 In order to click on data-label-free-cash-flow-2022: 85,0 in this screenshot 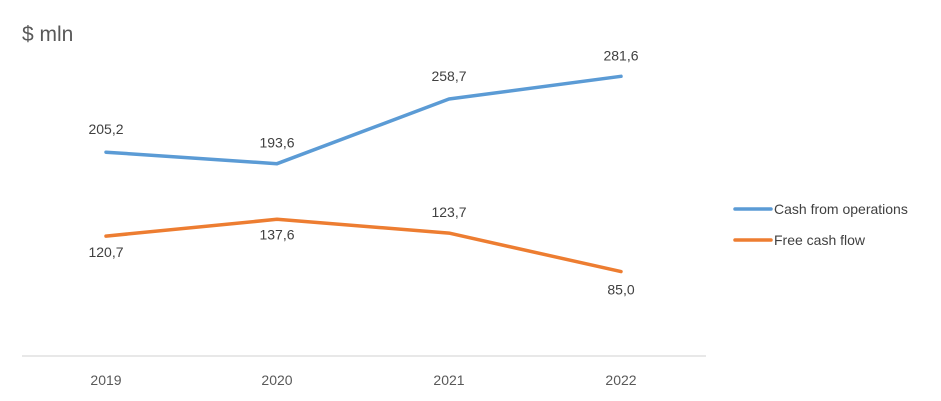, I will do `click(620, 290)`.